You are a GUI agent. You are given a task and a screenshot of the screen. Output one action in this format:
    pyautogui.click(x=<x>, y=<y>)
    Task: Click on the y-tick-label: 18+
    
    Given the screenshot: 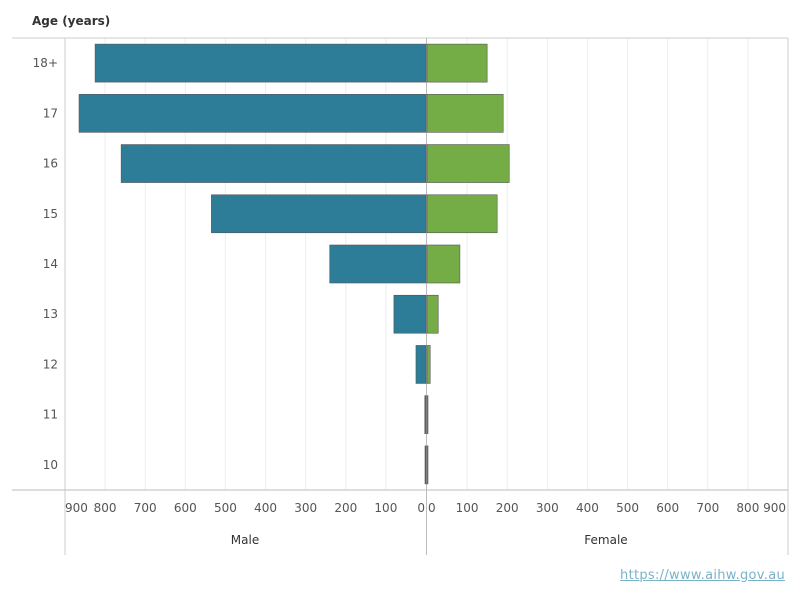 What is the action you would take?
    pyautogui.click(x=45, y=63)
    